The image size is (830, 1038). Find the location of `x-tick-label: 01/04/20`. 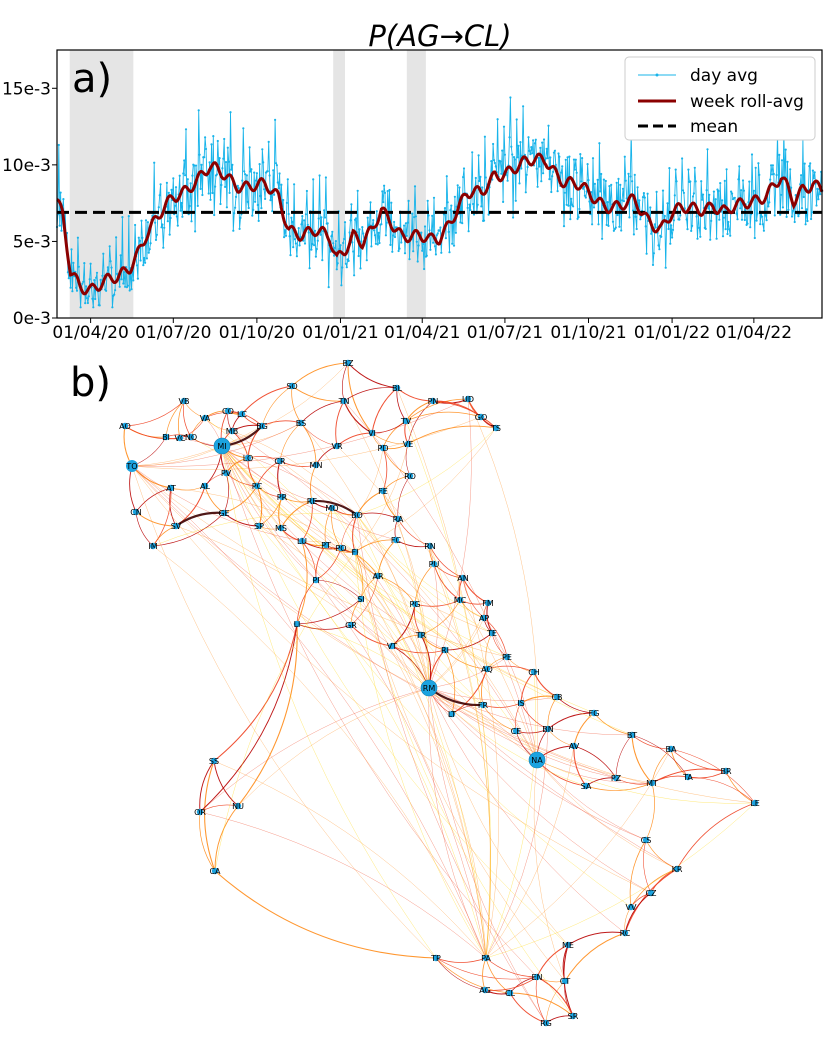

x-tick-label: 01/04/20 is located at coordinates (90, 333).